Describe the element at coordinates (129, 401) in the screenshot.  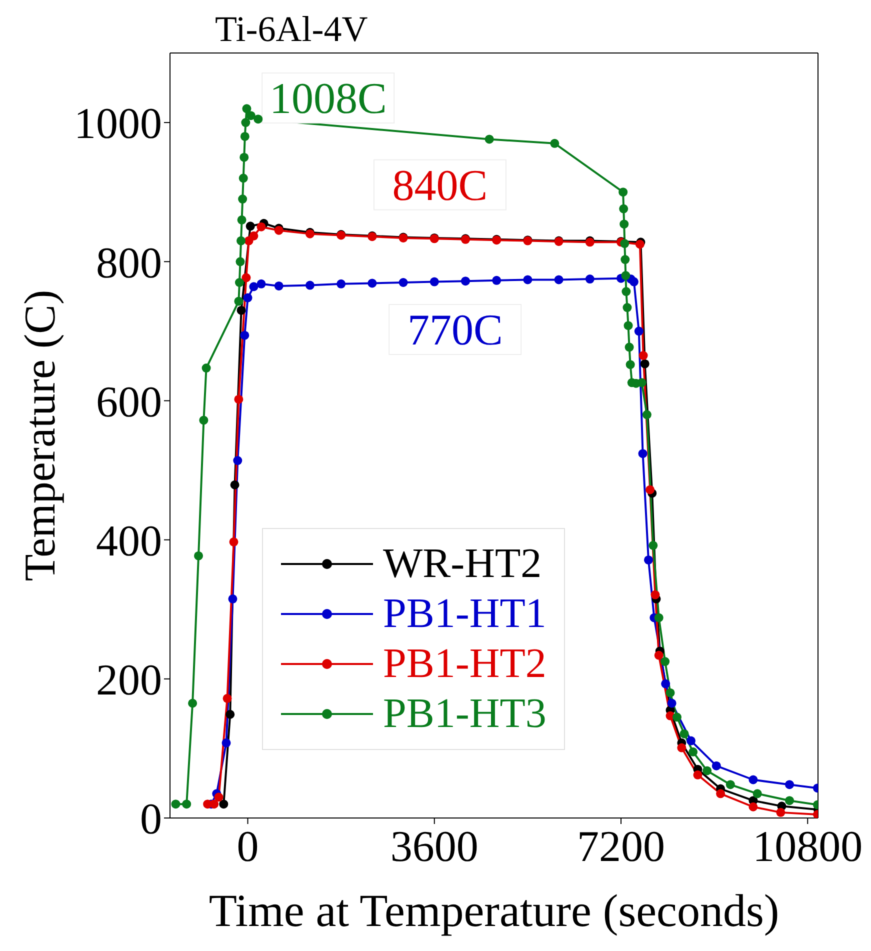
I see `y-tick-label: 600` at that location.